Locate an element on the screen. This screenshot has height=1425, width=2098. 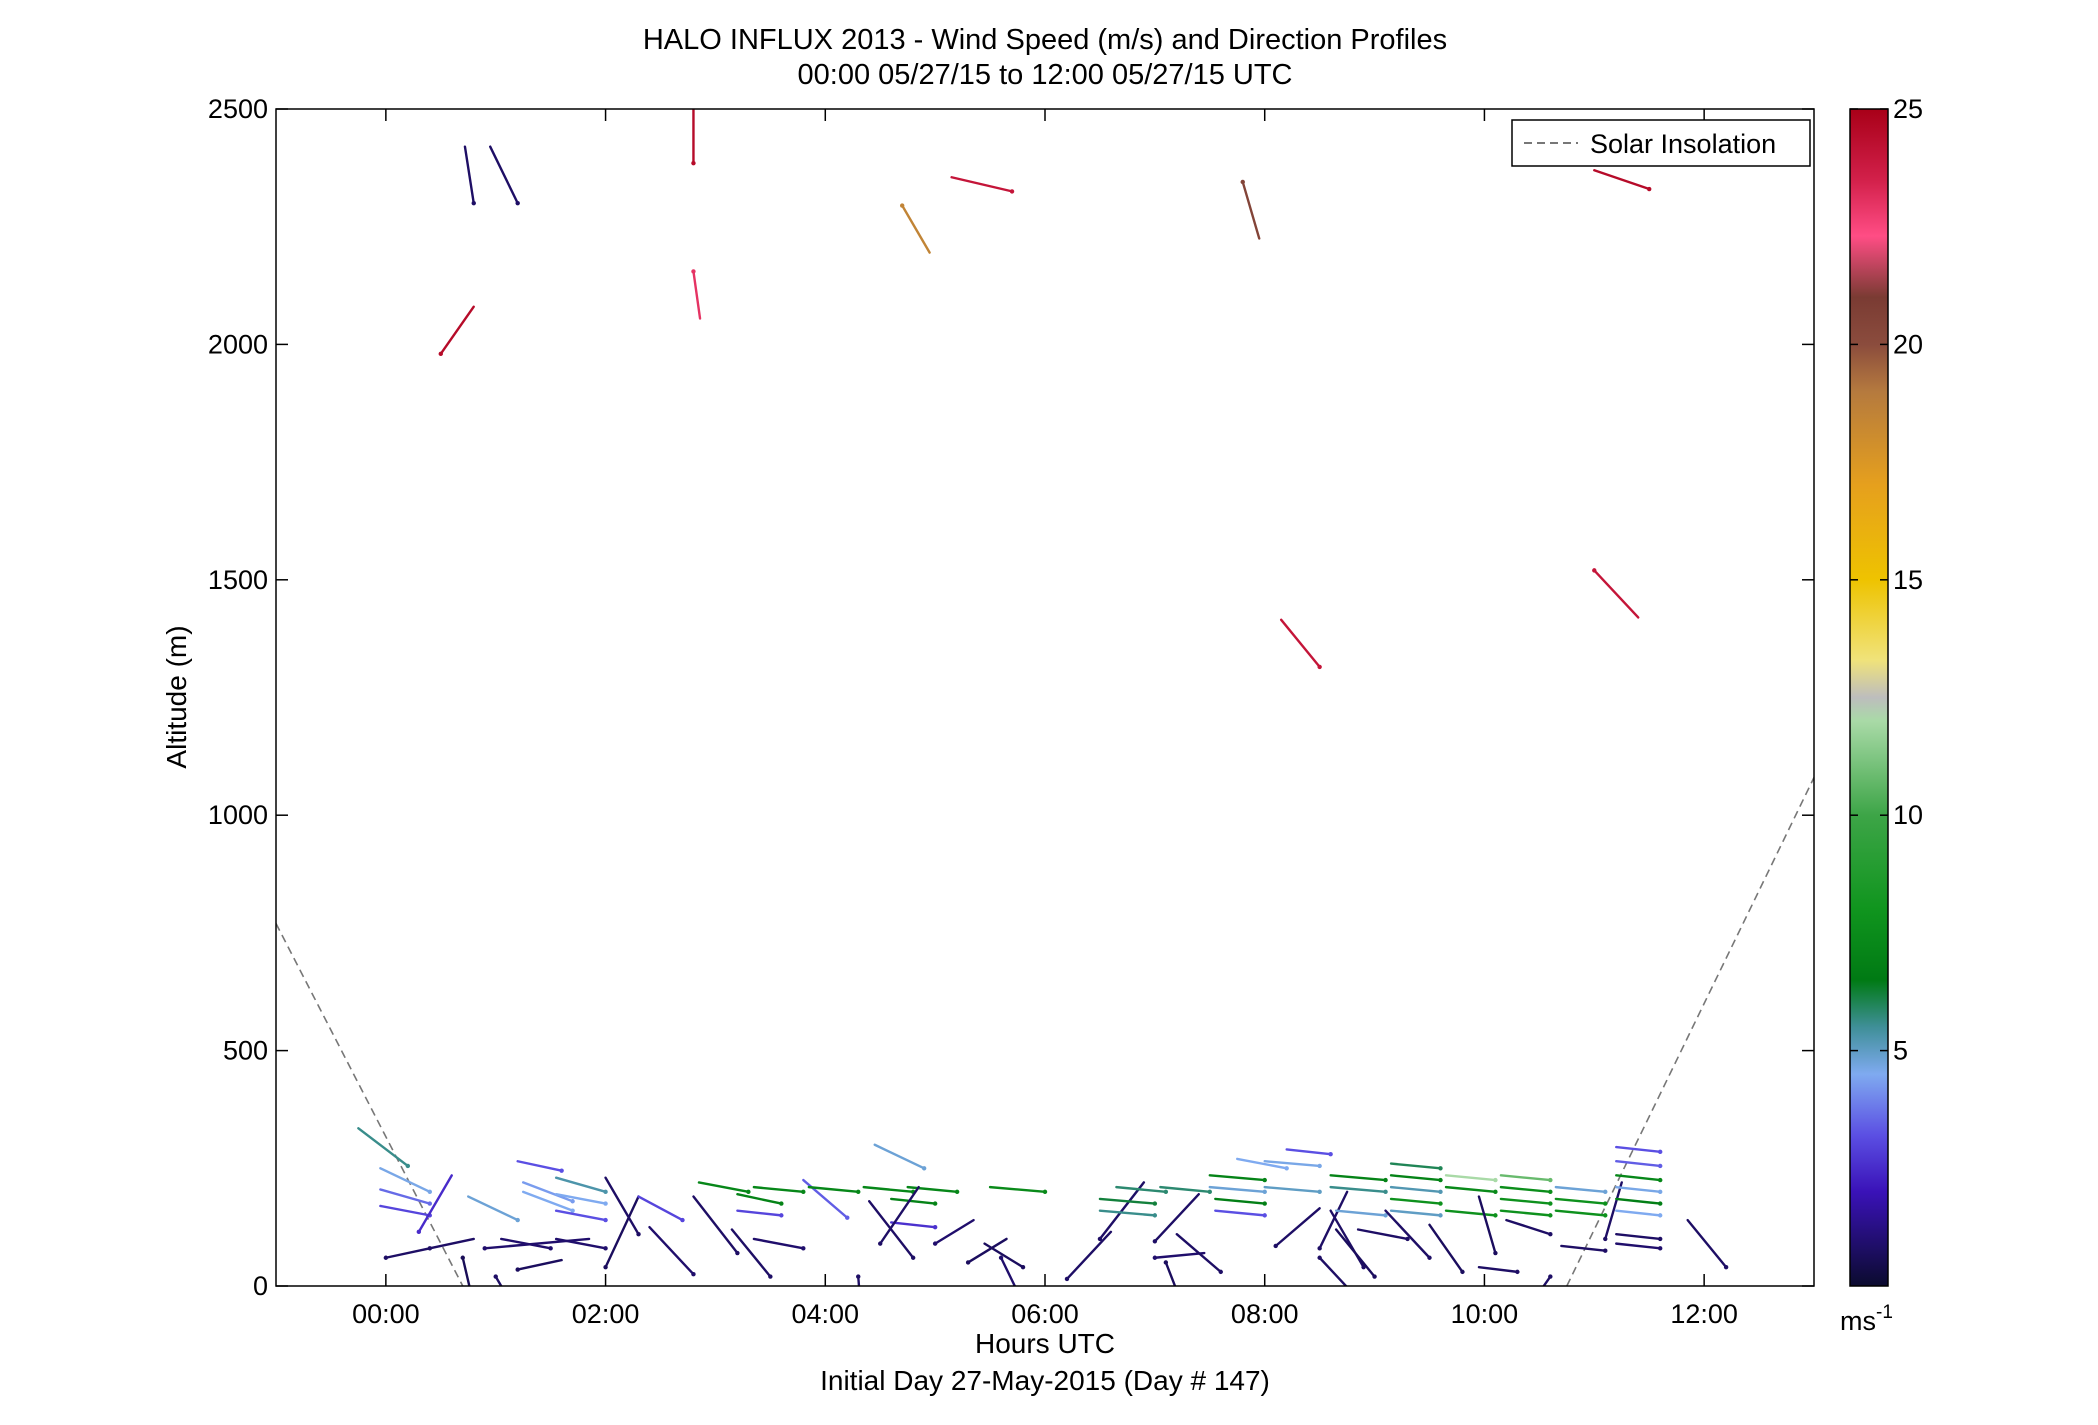
colorbar-tick-label: 5 is located at coordinates (1900, 1051).